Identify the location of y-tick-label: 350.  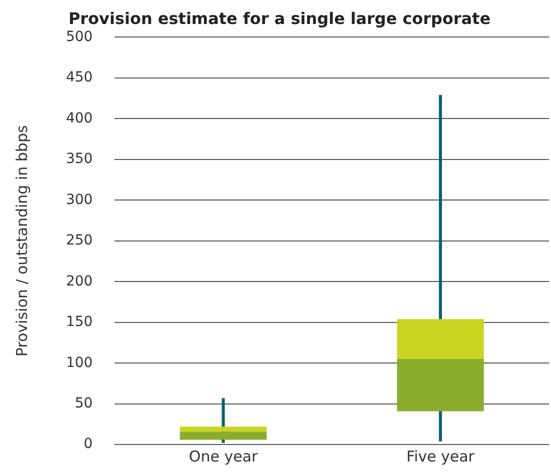
(79, 159).